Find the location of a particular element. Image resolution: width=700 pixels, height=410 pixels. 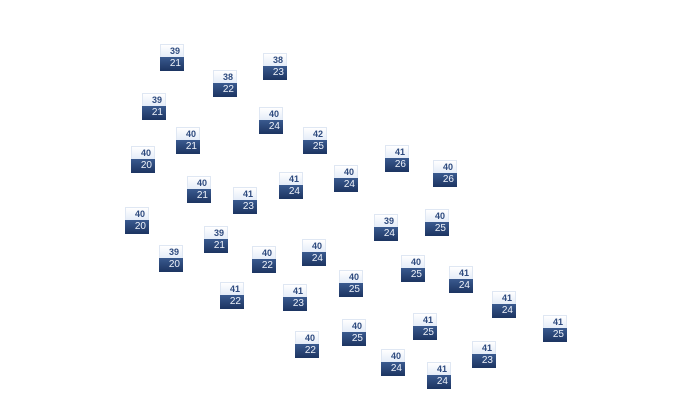

temperature-marker: 41 22 is located at coordinates (232, 295).